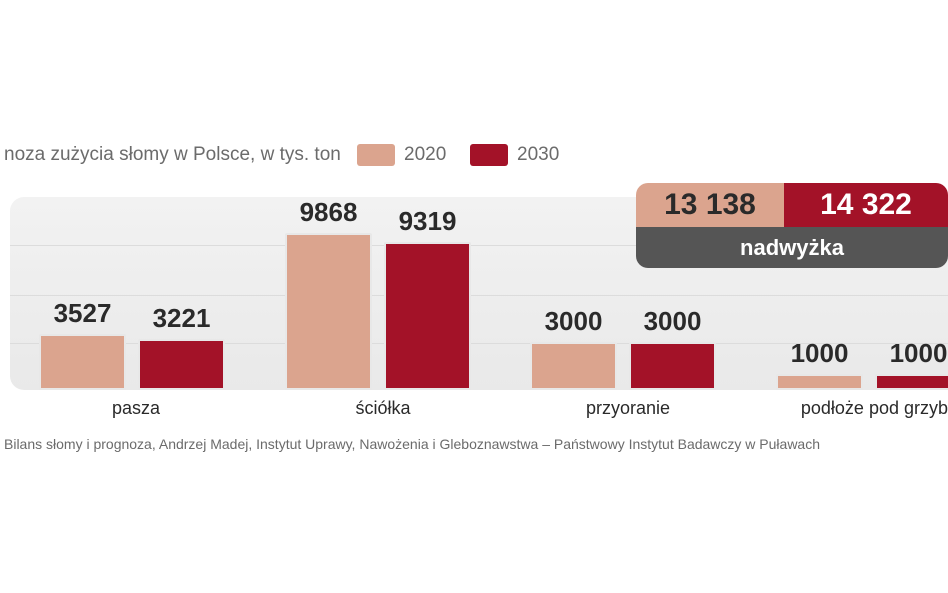  What do you see at coordinates (514, 155) in the screenshot?
I see `legend-item-2030: 2030` at bounding box center [514, 155].